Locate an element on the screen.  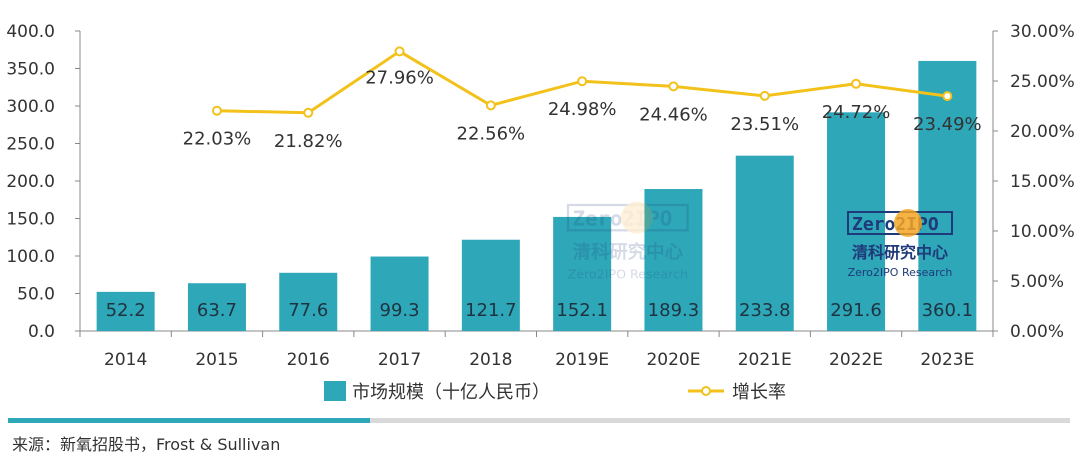
x-tick-label: 2016 is located at coordinates (308, 360).